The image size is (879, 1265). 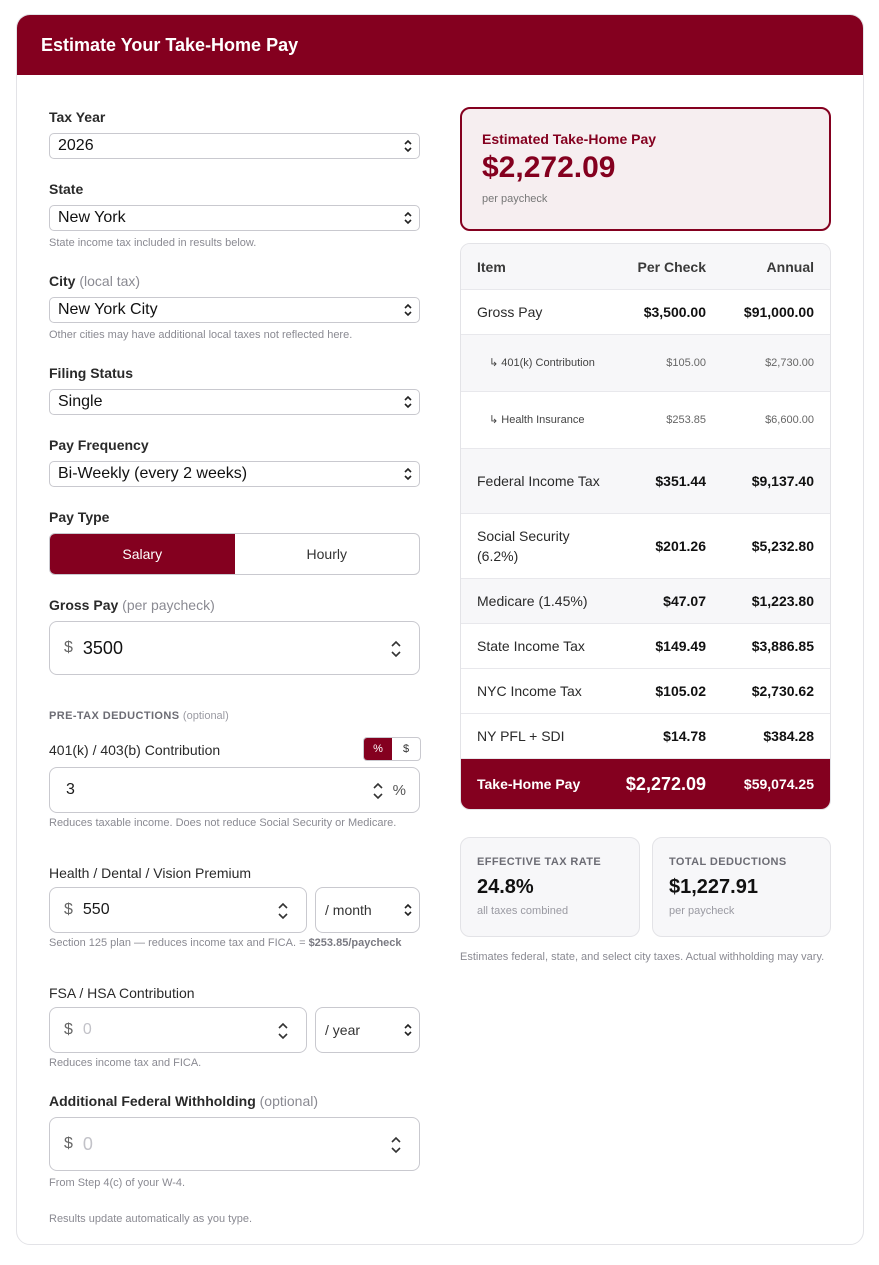 I want to click on row-per-check: $14.78, so click(x=684, y=736).